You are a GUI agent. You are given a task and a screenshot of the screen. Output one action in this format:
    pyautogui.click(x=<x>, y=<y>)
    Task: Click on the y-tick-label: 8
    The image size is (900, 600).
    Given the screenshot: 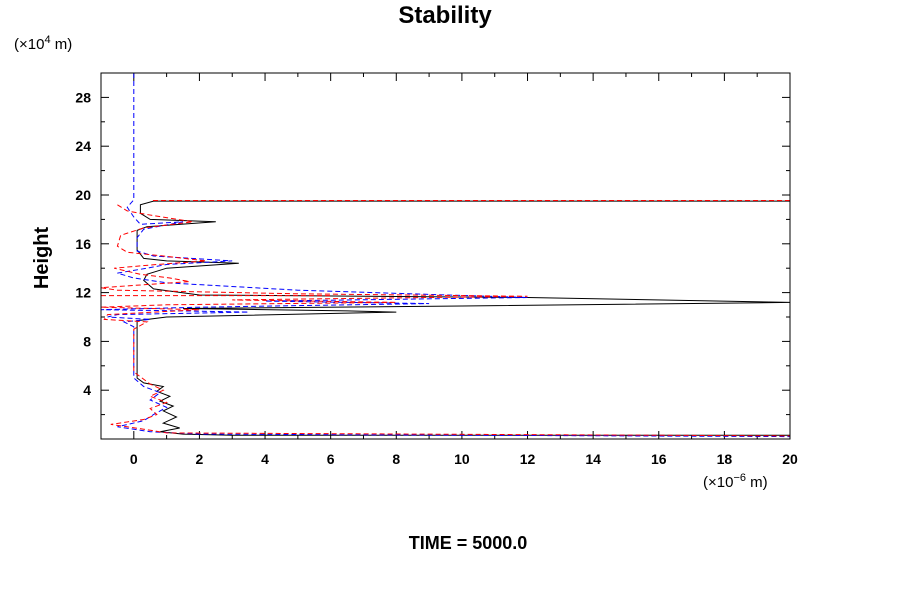 What is the action you would take?
    pyautogui.click(x=87, y=341)
    